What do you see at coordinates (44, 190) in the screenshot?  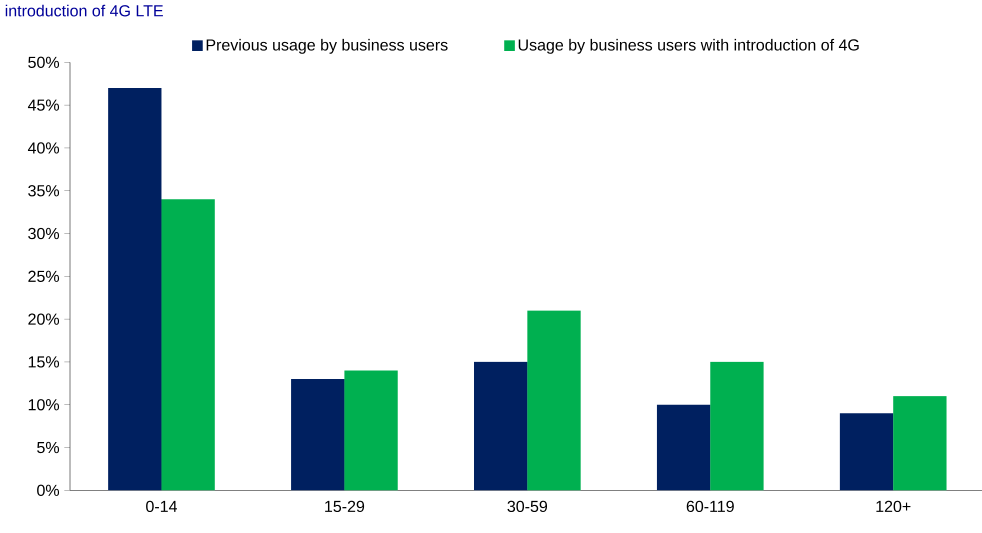 I see `y-tick-label: 35%` at bounding box center [44, 190].